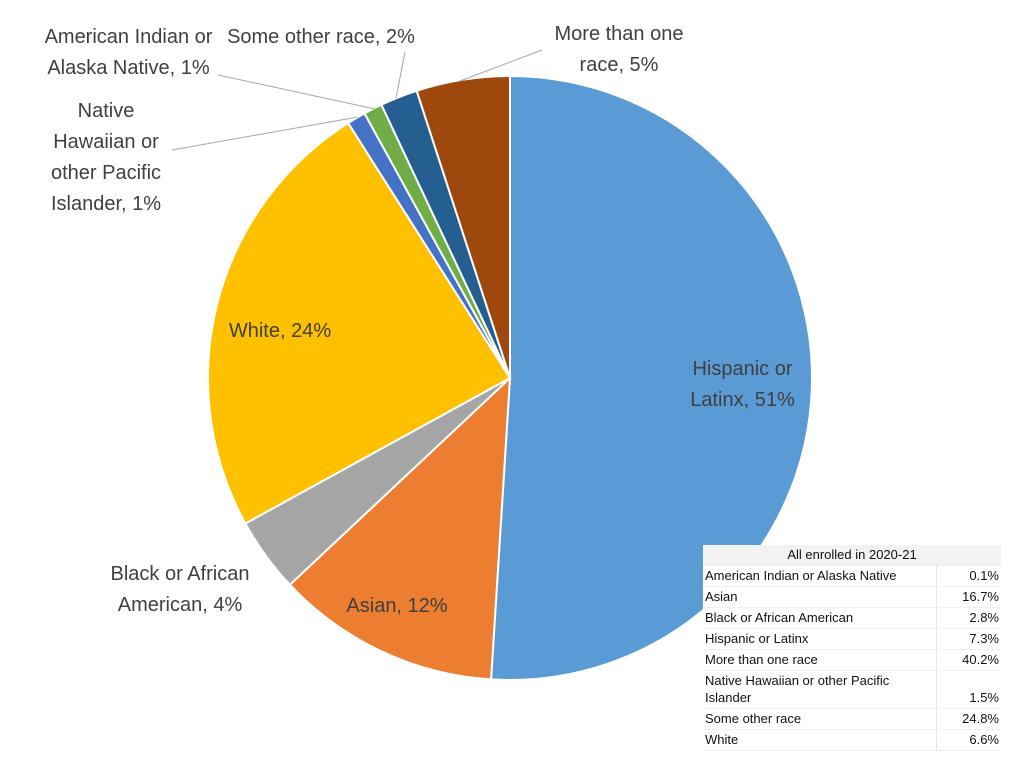  What do you see at coordinates (968, 740) in the screenshot?
I see `table-cell-value: 6.6%` at bounding box center [968, 740].